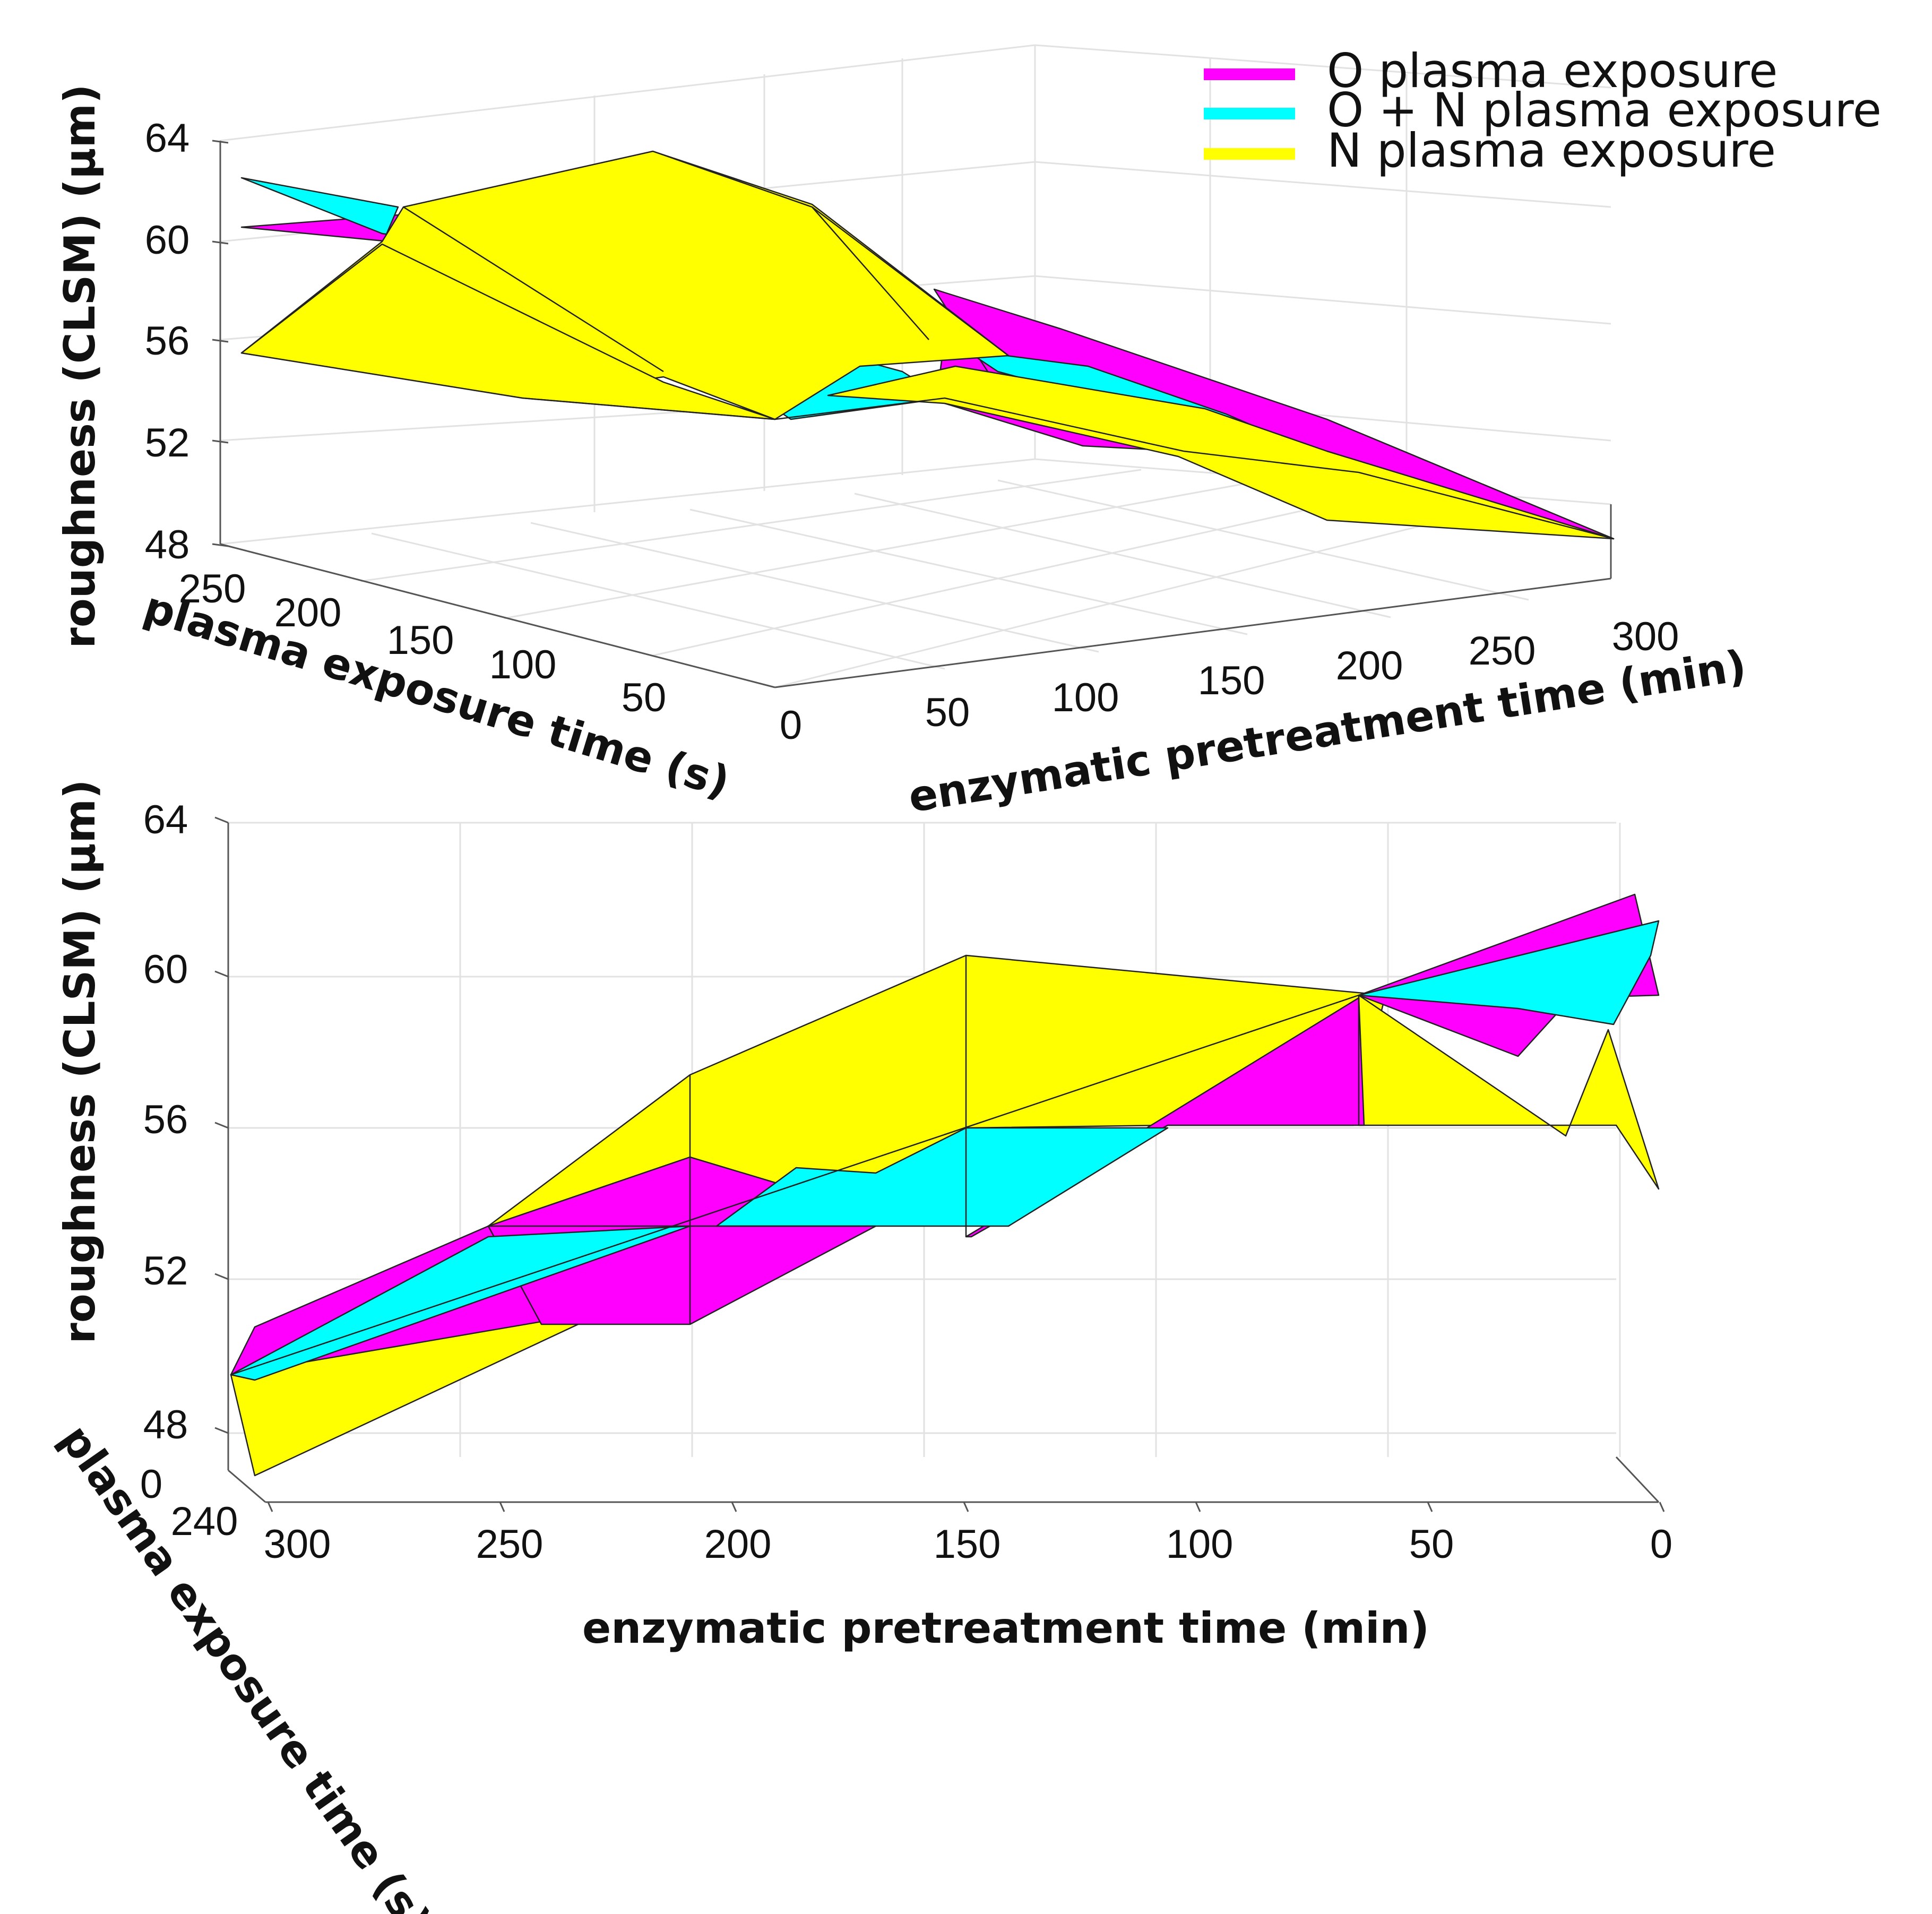 The width and height of the screenshot is (1932, 1914). What do you see at coordinates (1431, 1544) in the screenshot?
I see `bottom-x-tick-50: 50` at bounding box center [1431, 1544].